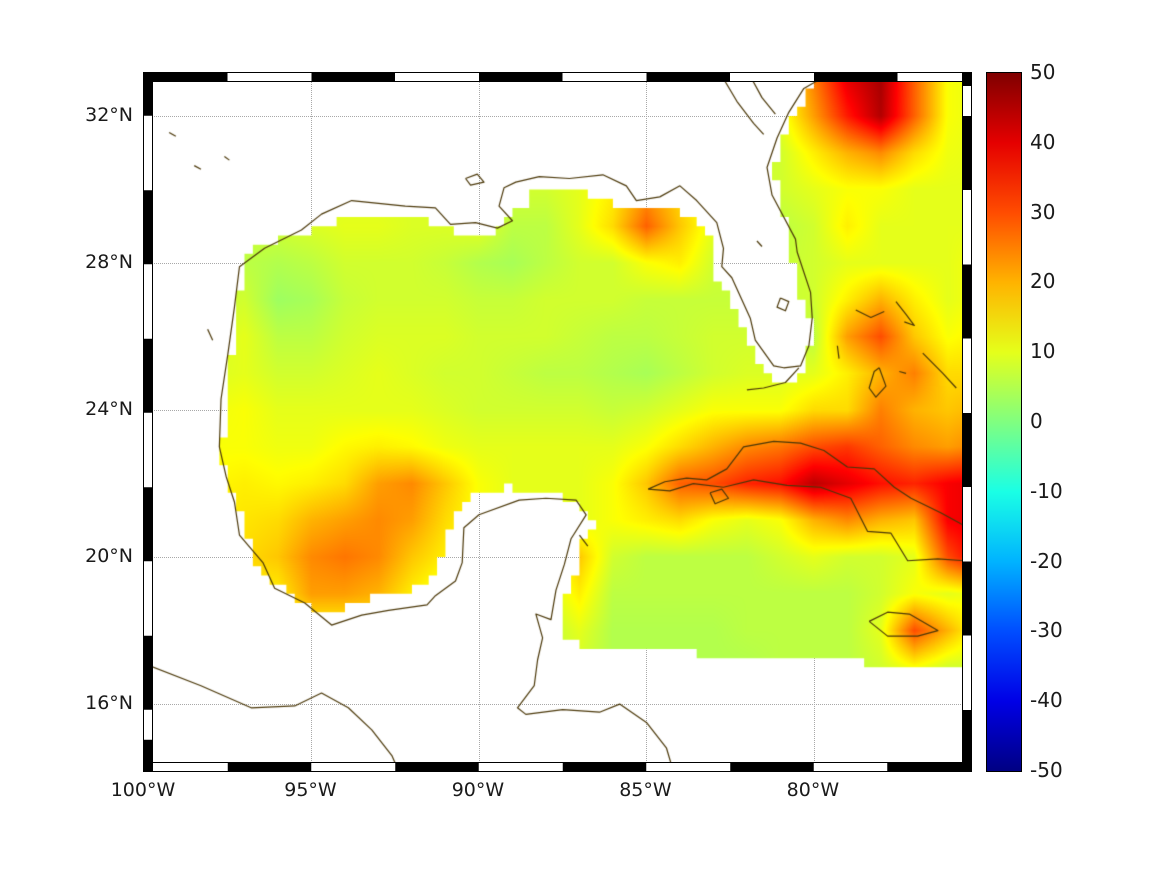 Image resolution: width=1167 pixels, height=875 pixels. I want to click on colorbar-tick-label: -40, so click(1046, 700).